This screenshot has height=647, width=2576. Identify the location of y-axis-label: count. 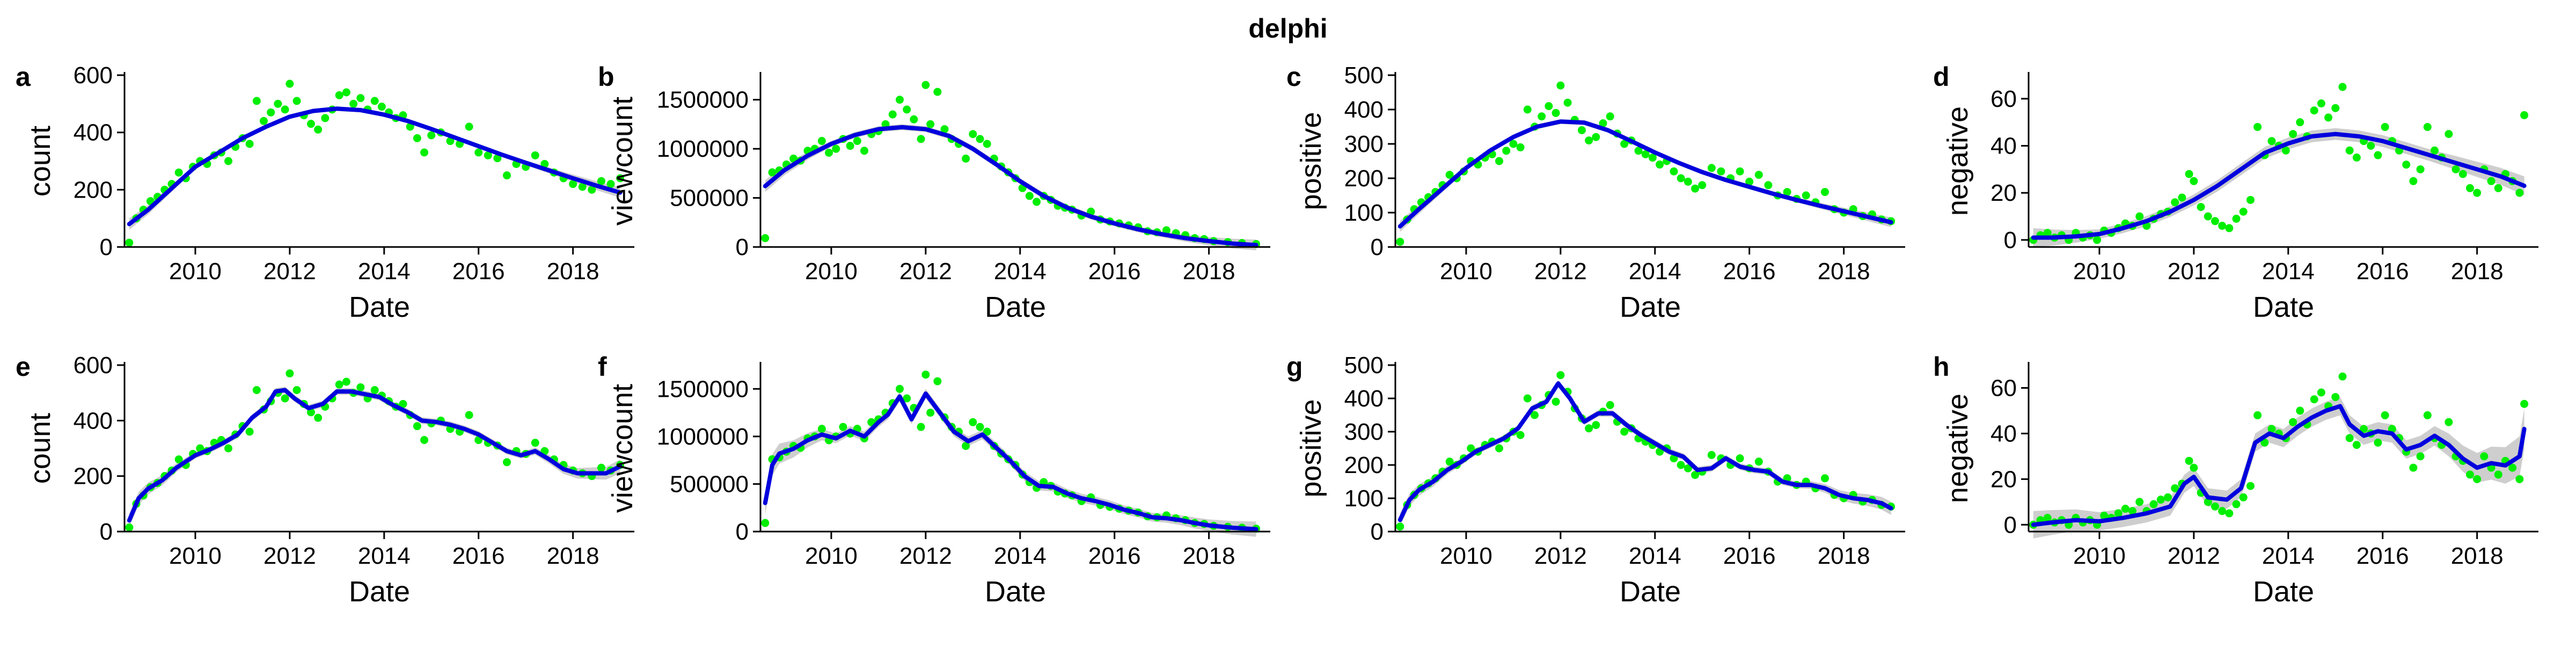
(40, 448).